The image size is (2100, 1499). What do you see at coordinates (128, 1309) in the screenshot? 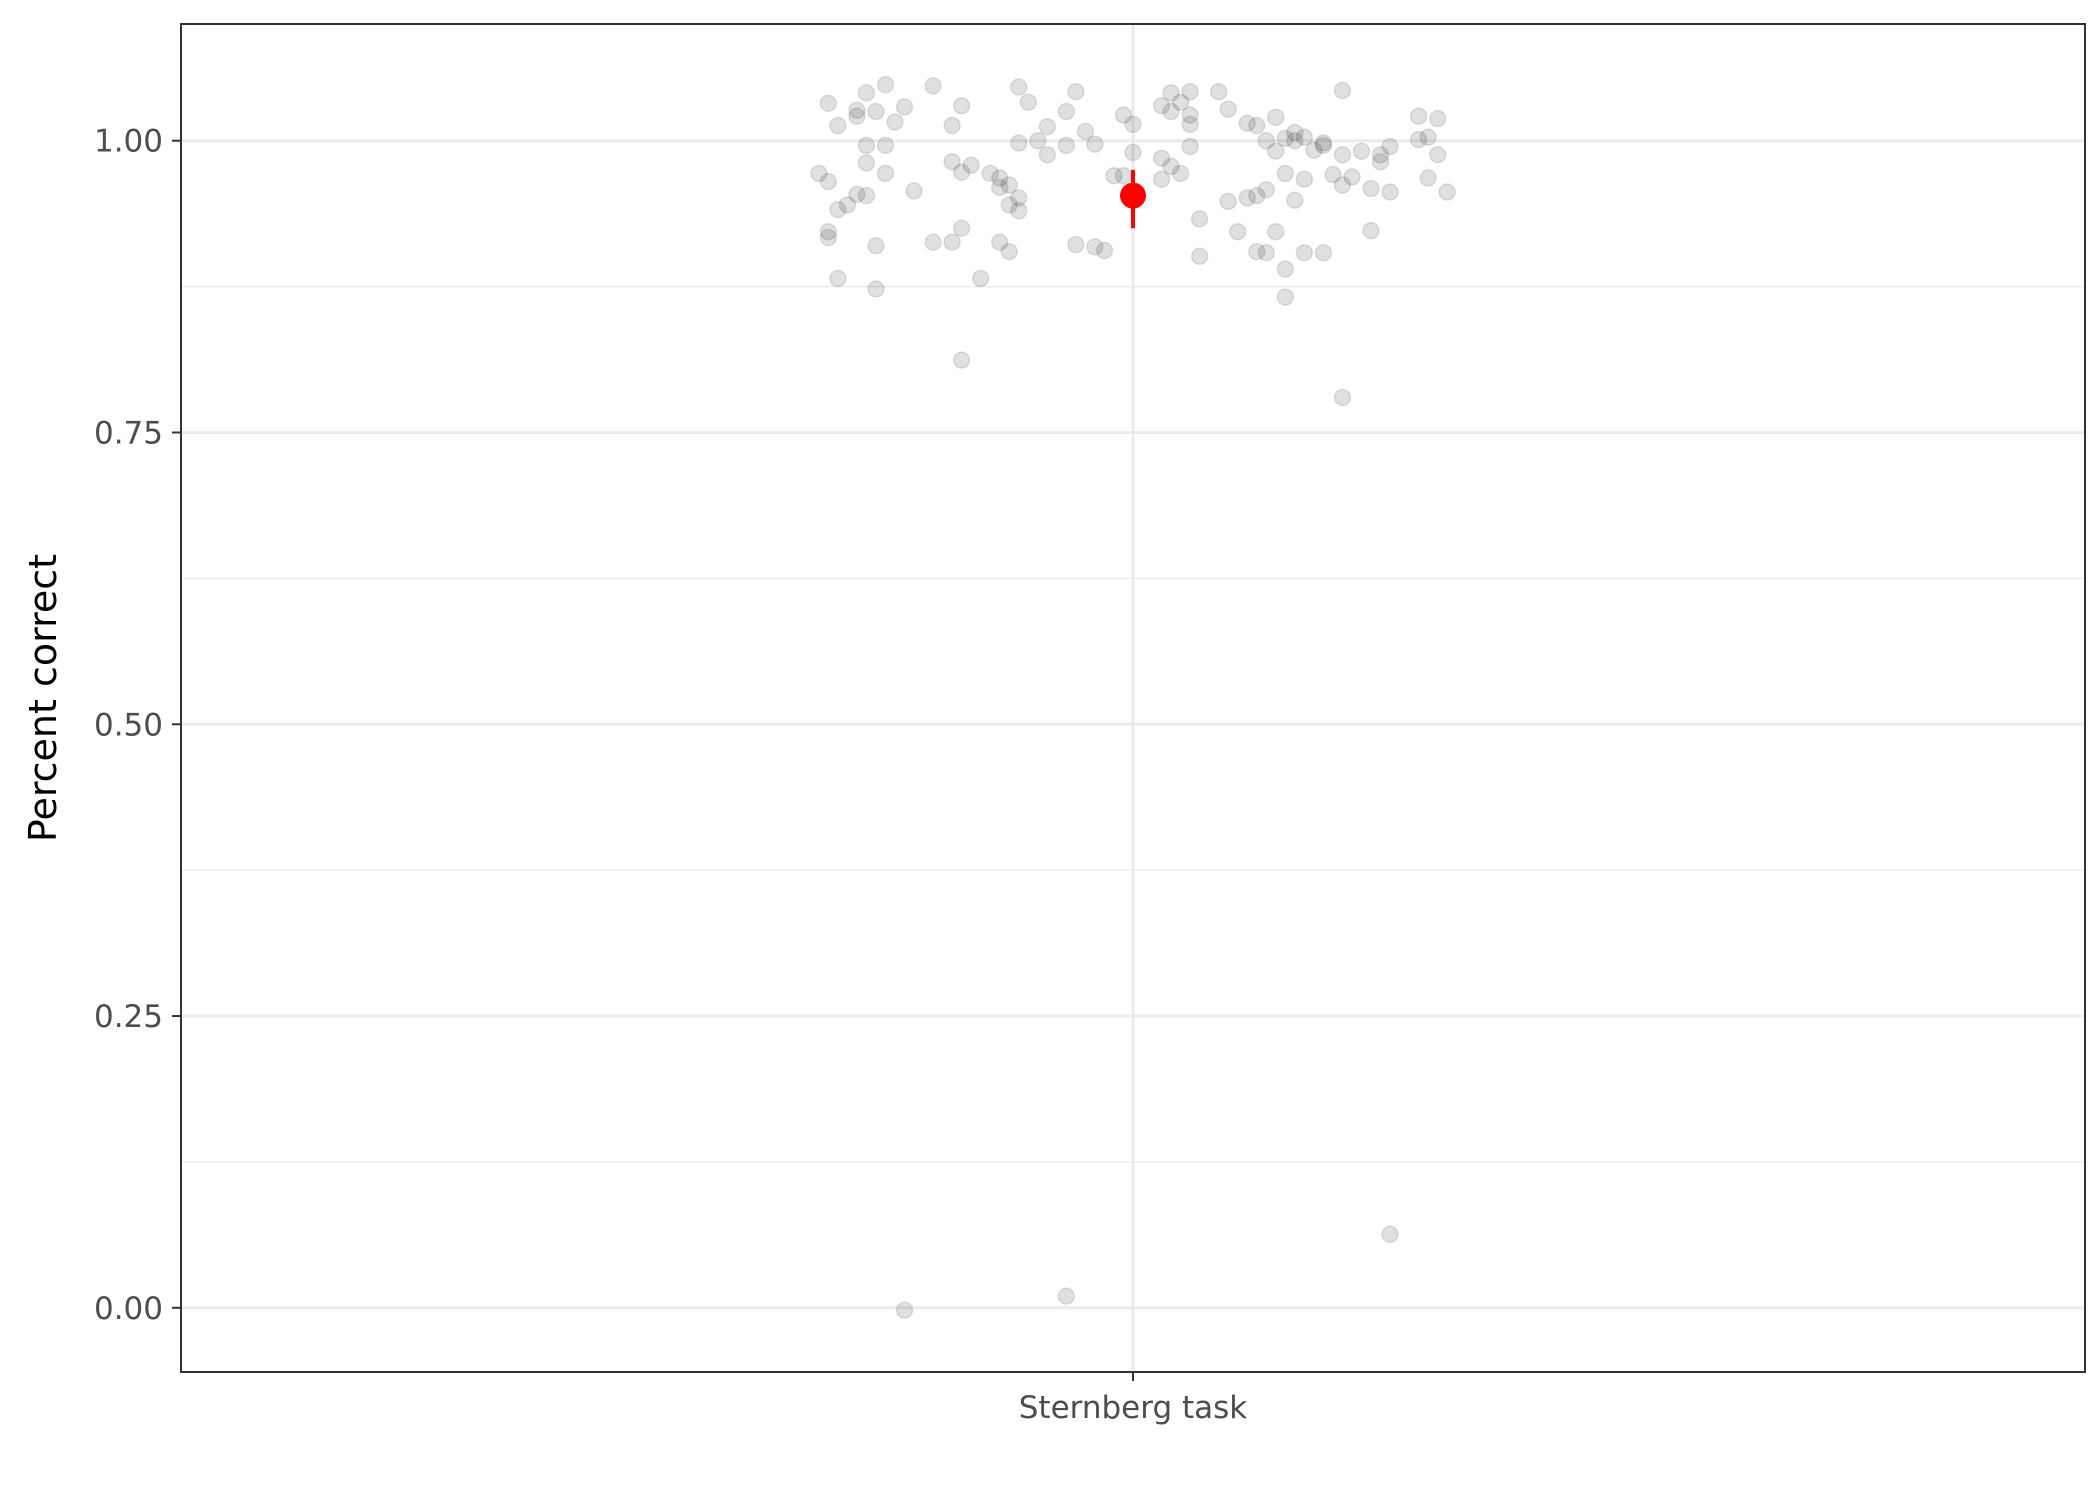
I see `y-tick-label: 0.00` at bounding box center [128, 1309].